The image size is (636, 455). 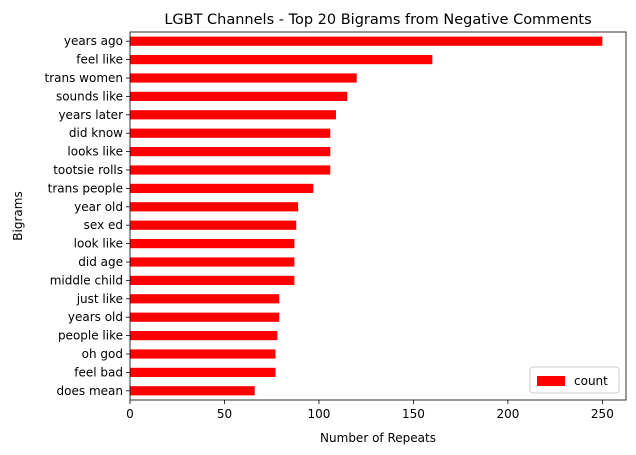 What do you see at coordinates (88, 170) in the screenshot?
I see `y-tick-label: tootsie rolls` at bounding box center [88, 170].